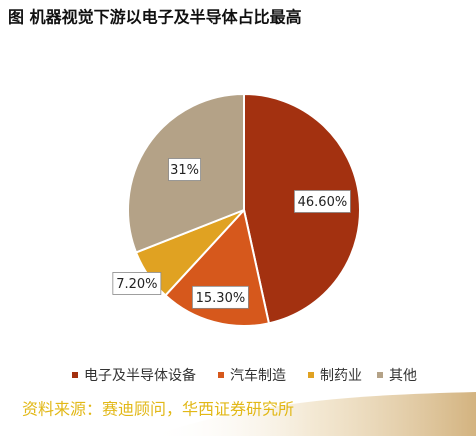 This screenshot has height=436, width=476. I want to click on legend: 电子及半导体设备 汽车制造 制药业 其他, so click(244, 375).